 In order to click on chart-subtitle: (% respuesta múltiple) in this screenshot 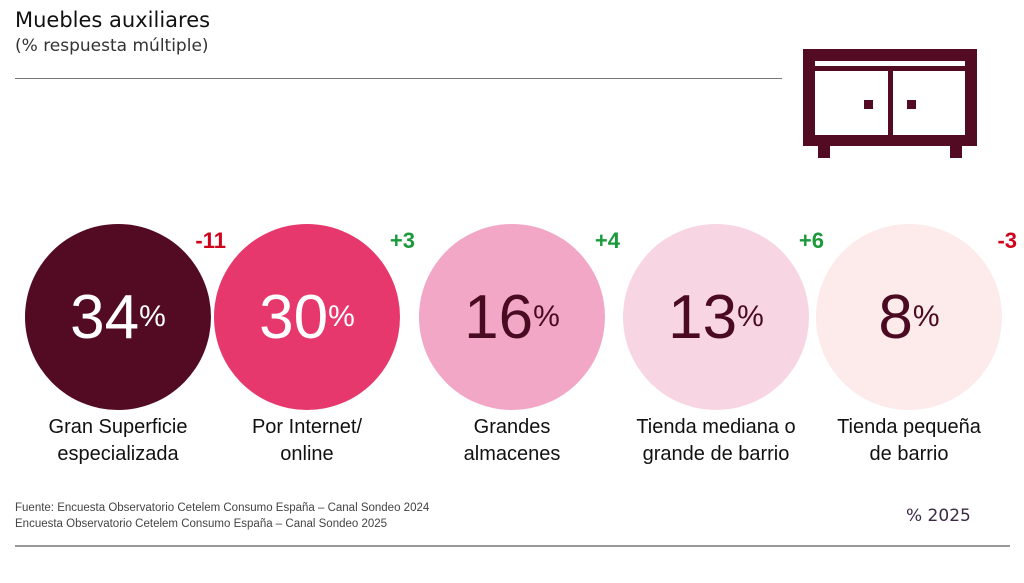, I will do `click(112, 46)`.